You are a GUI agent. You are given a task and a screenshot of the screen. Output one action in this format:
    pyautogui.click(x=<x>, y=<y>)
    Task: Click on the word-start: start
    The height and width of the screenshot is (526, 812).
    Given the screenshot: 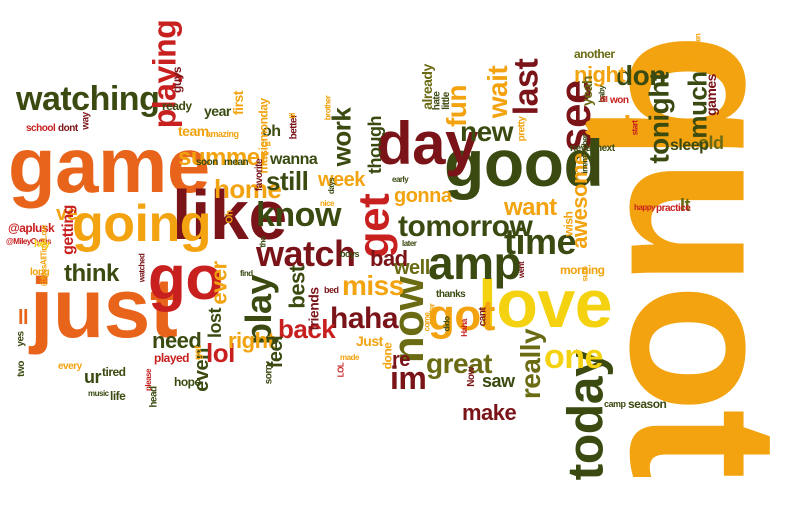 What is the action you would take?
    pyautogui.click(x=635, y=128)
    